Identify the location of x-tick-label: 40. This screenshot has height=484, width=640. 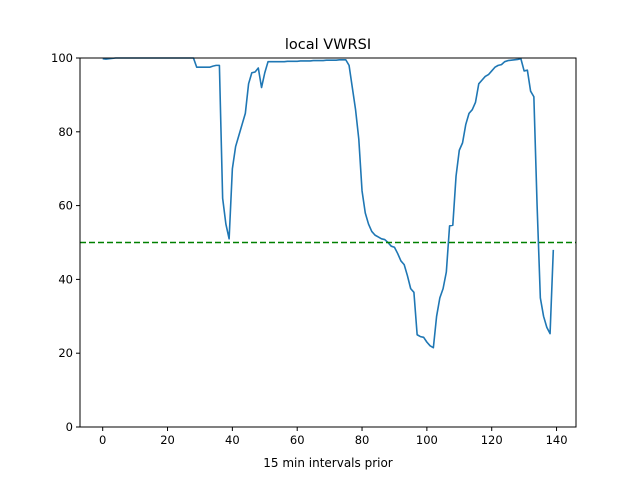
(232, 440).